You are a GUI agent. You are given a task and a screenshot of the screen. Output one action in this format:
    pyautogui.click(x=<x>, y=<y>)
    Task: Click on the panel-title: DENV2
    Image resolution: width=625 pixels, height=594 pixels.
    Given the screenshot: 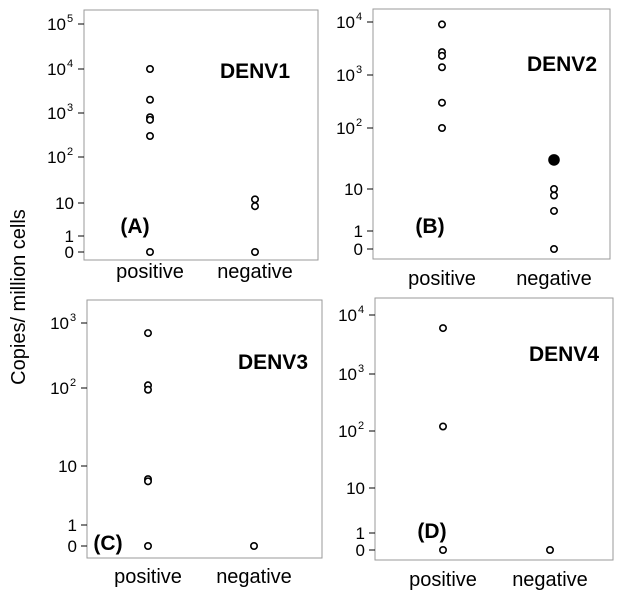 What is the action you would take?
    pyautogui.click(x=562, y=64)
    